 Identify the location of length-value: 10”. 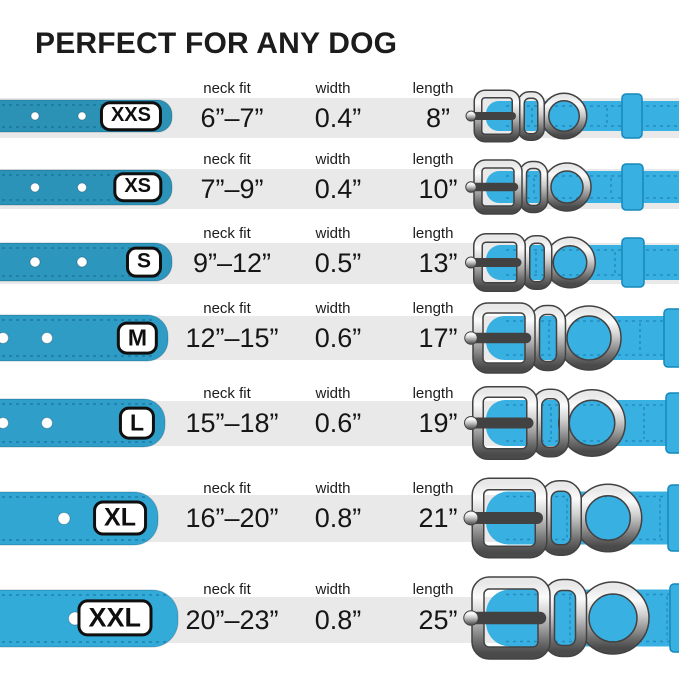
(438, 189).